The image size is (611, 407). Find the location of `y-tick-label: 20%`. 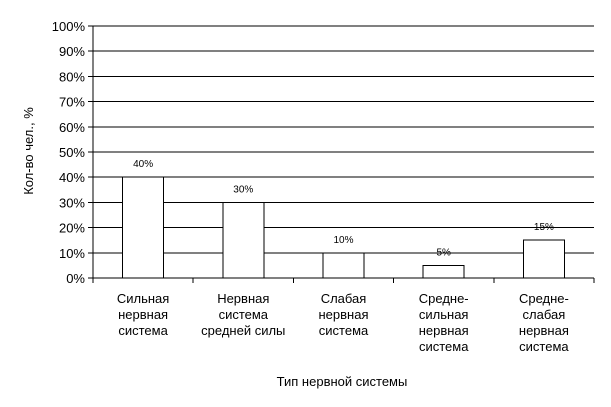

y-tick-label: 20% is located at coordinates (72, 228).